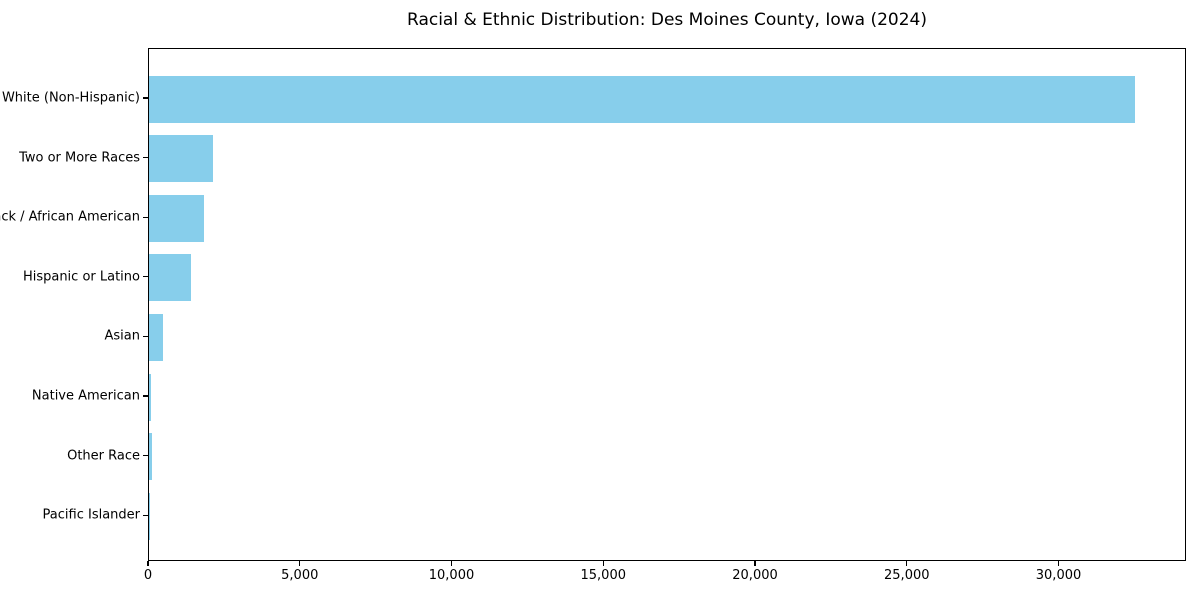  Describe the element at coordinates (103, 456) in the screenshot. I see `y-axis-label: Other Race` at that location.